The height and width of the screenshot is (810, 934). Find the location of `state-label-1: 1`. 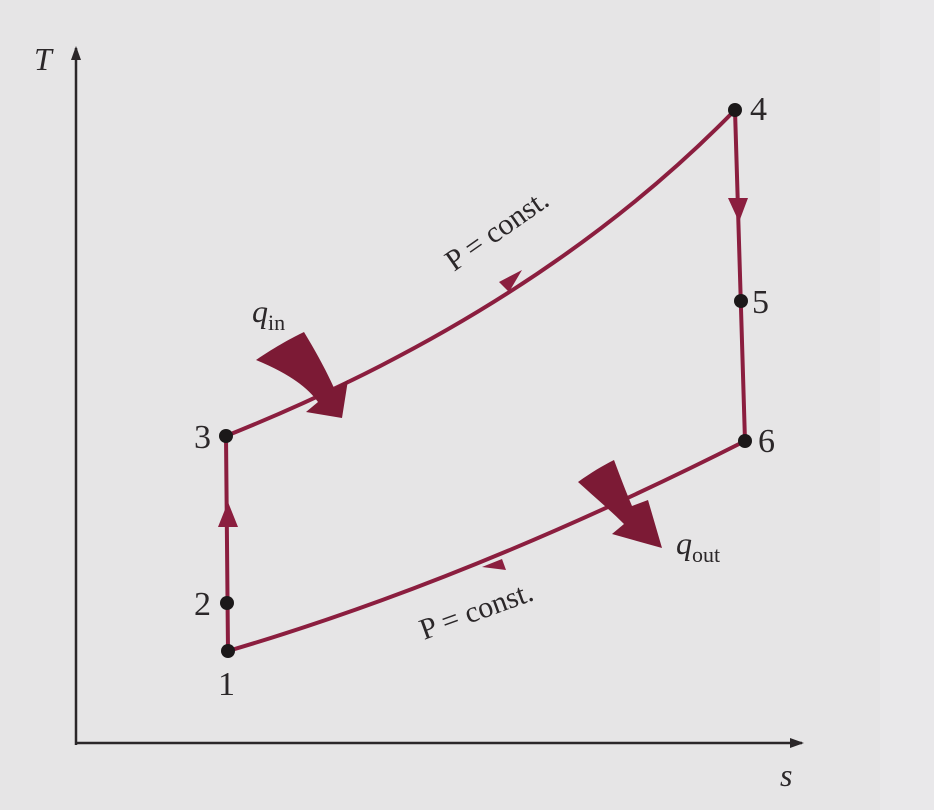

state-label-1: 1 is located at coordinates (226, 684).